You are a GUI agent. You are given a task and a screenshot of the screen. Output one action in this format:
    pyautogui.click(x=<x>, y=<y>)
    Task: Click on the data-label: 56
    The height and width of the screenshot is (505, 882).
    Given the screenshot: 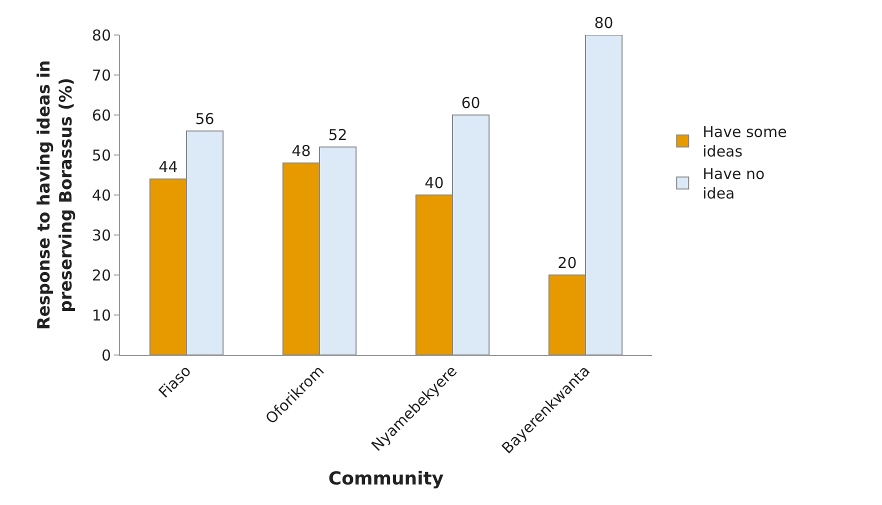 What is the action you would take?
    pyautogui.click(x=204, y=119)
    